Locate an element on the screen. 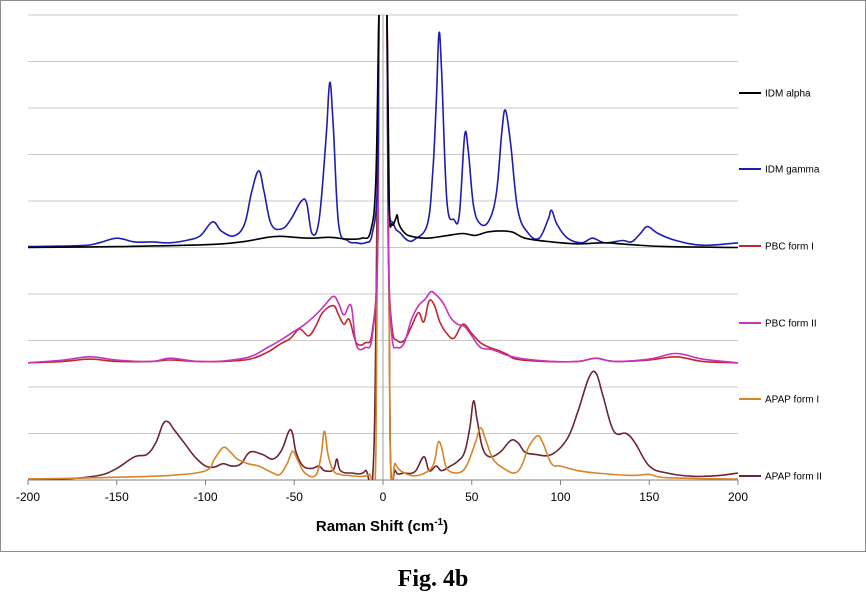  legend-label-apap-form-ii: APAP form II is located at coordinates (793, 477).